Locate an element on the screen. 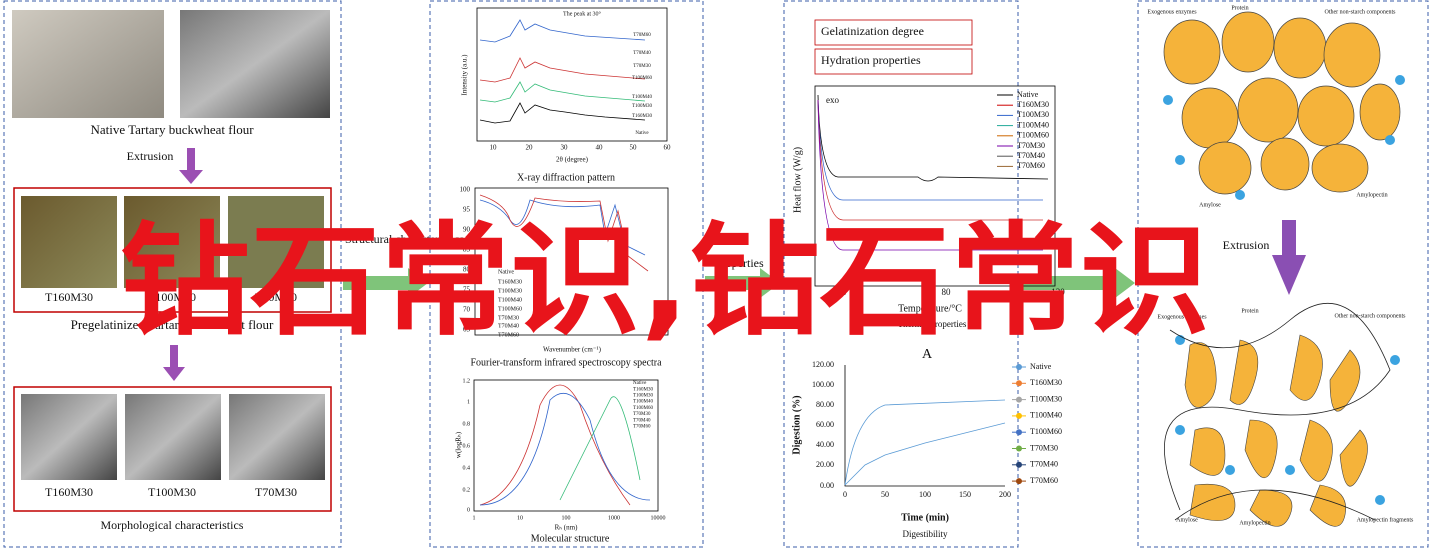 The height and width of the screenshot is (549, 1431). flow-arrows is located at coordinates (739, 283).